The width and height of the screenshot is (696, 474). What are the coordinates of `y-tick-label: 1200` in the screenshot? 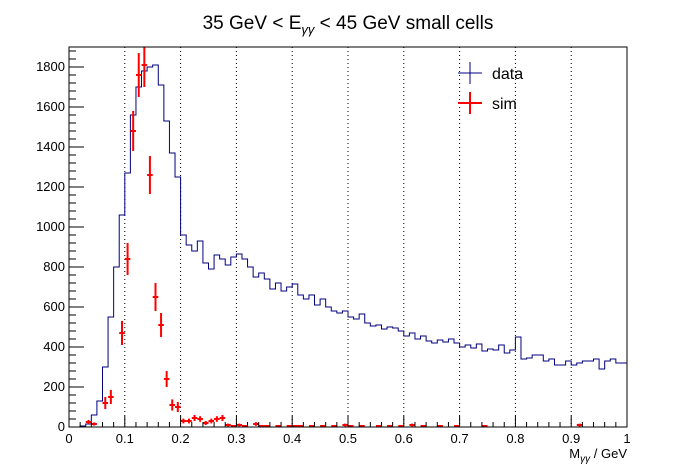 It's located at (50, 186).